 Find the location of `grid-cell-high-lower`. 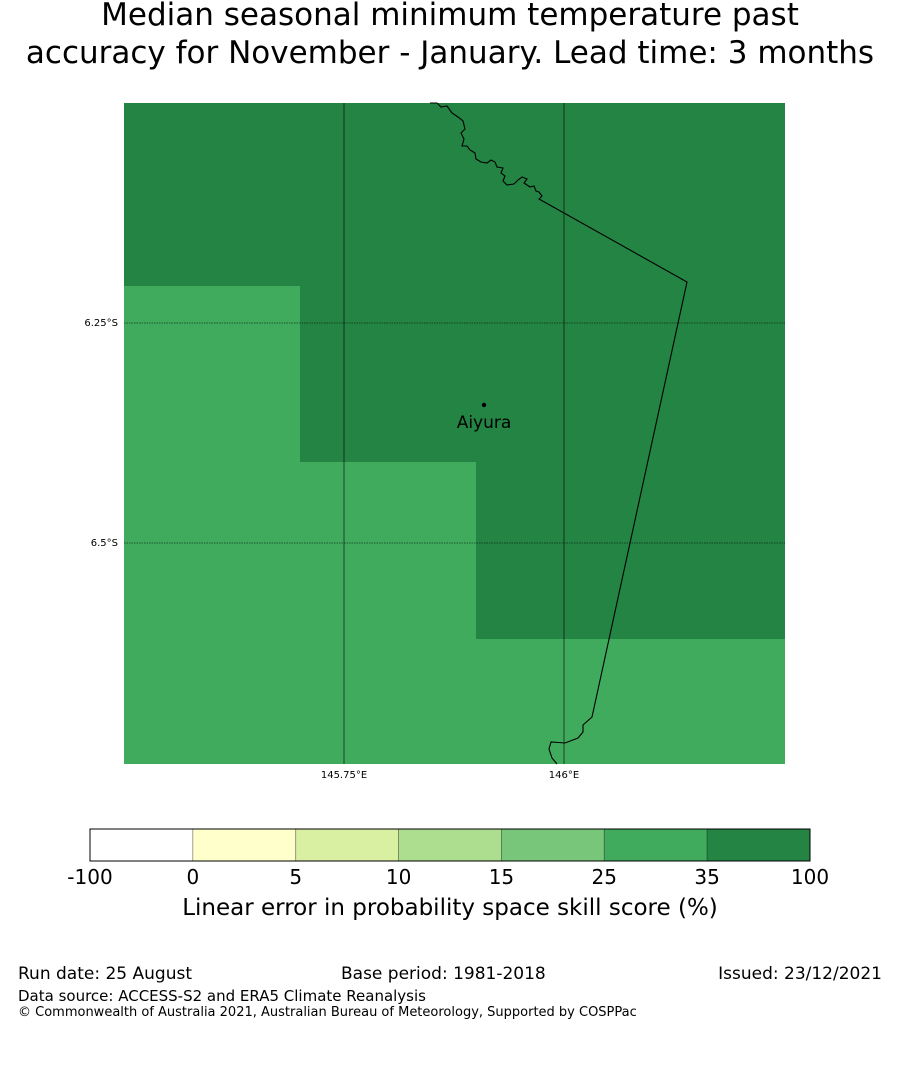

grid-cell-high-lower is located at coordinates (630, 550).